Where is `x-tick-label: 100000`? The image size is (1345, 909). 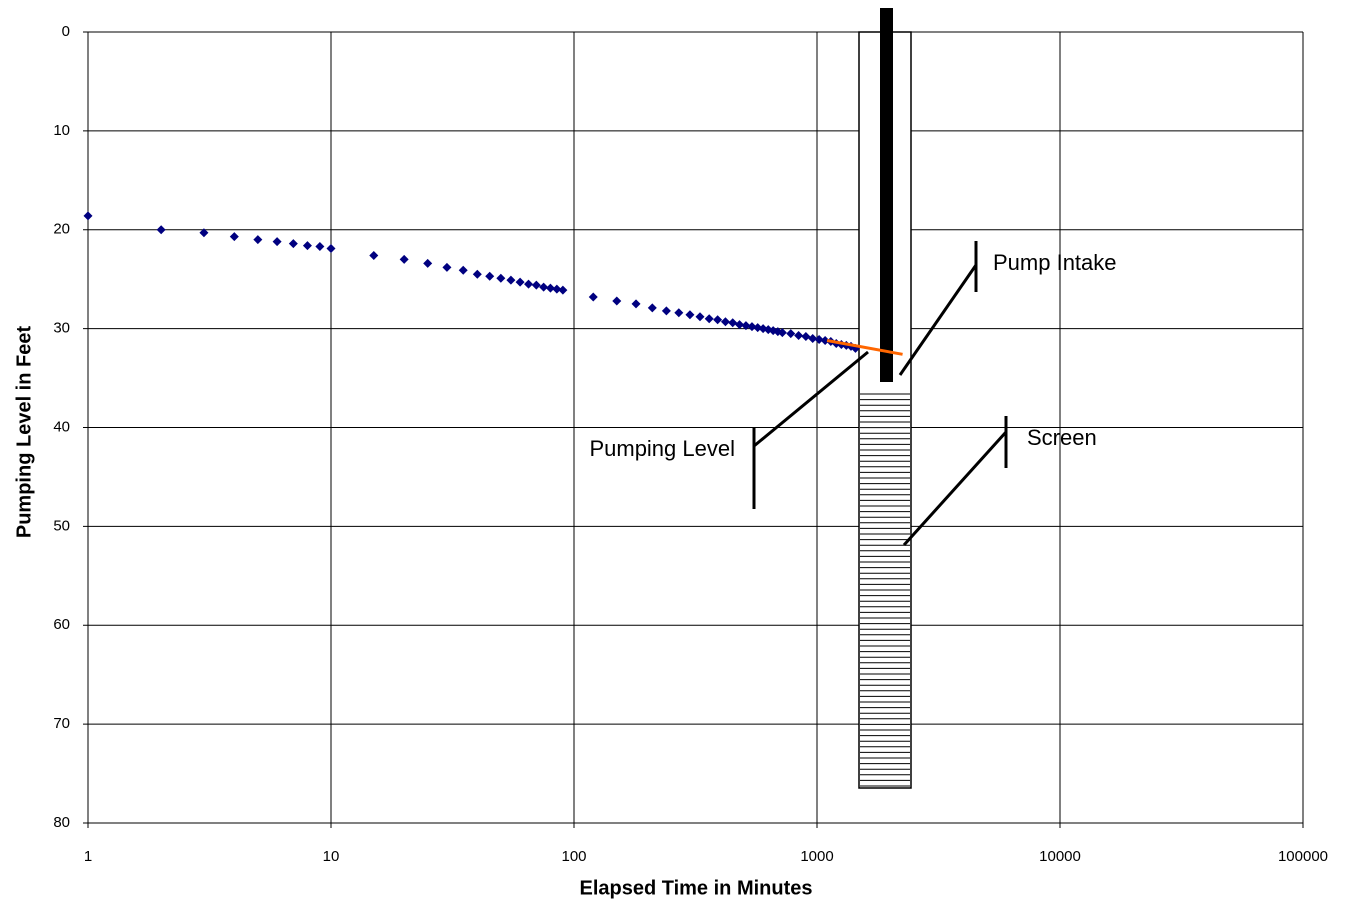 x-tick-label: 100000 is located at coordinates (1303, 856).